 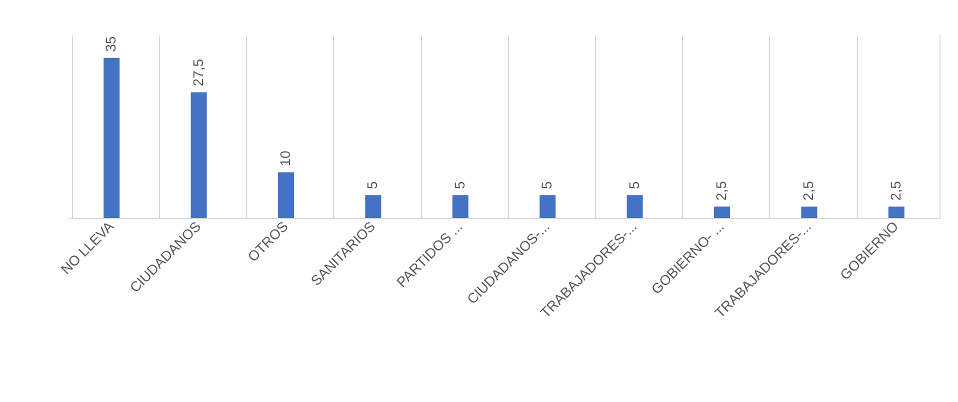 What do you see at coordinates (198, 72) in the screenshot?
I see `data-label: 27,5` at bounding box center [198, 72].